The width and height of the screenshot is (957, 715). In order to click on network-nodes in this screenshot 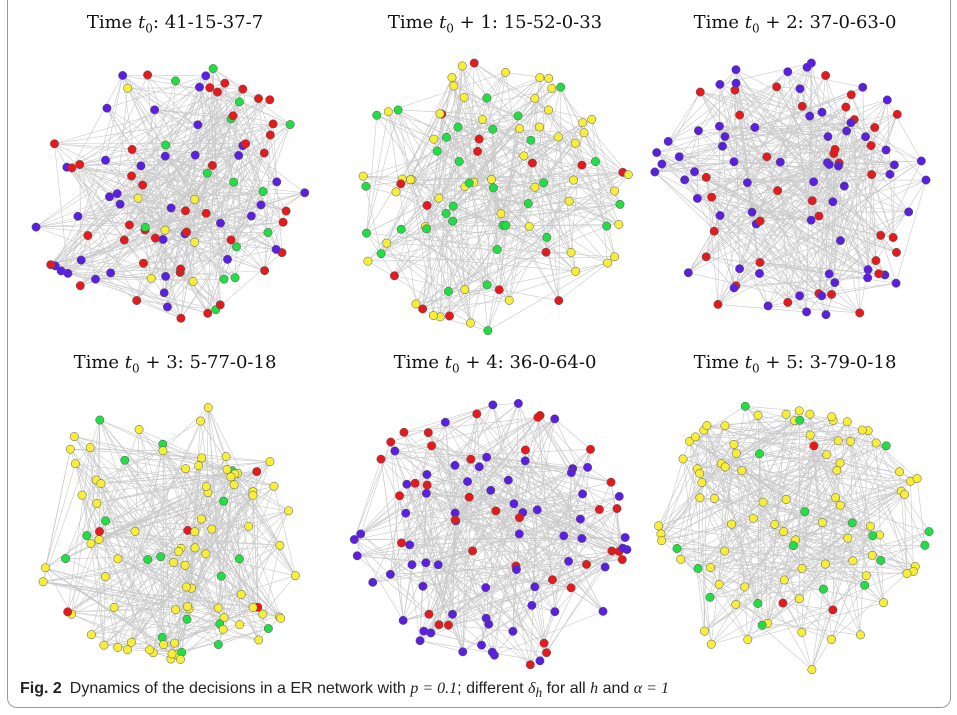, I will do `click(495, 197)`.